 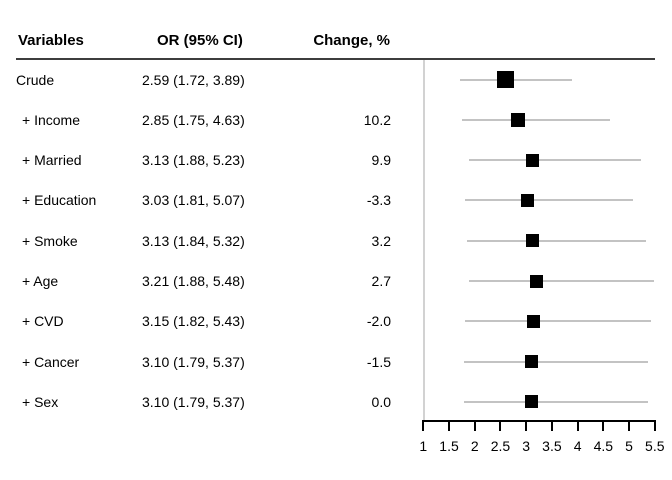 I want to click on change-value: 10.2, so click(x=377, y=119).